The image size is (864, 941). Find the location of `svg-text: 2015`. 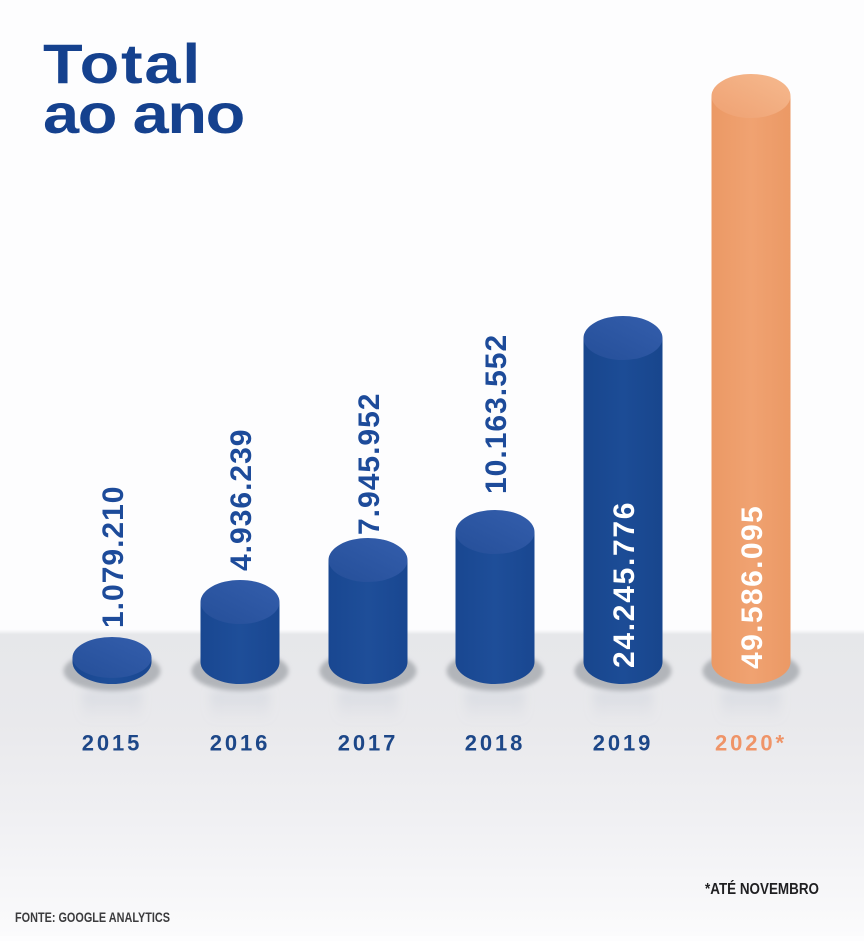

svg-text: 2015 is located at coordinates (112, 743).